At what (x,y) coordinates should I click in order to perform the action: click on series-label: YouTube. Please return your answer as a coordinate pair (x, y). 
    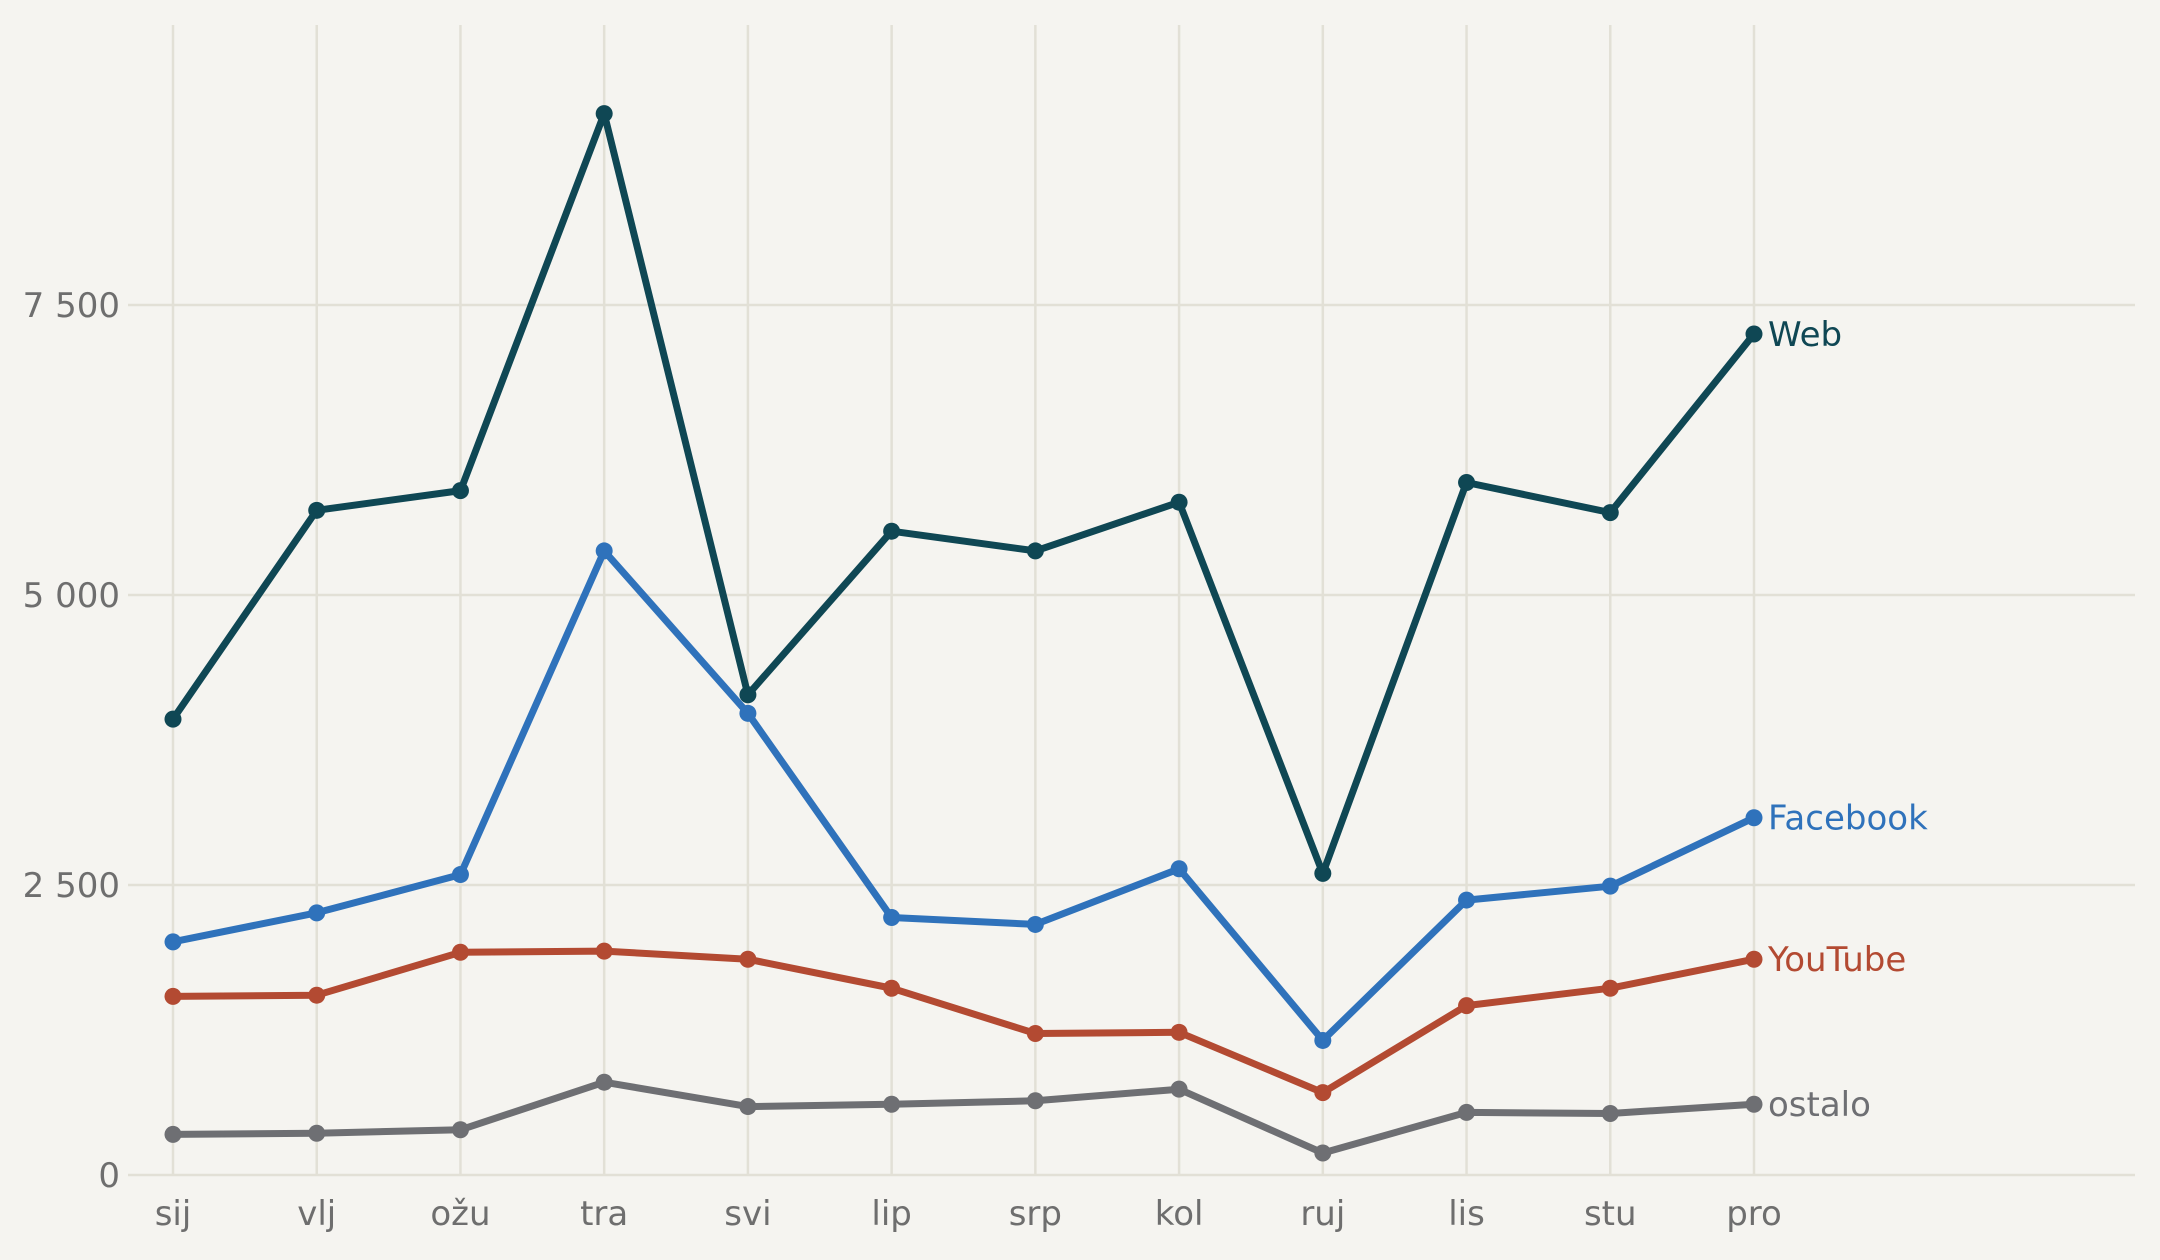
    Looking at the image, I should click on (1836, 960).